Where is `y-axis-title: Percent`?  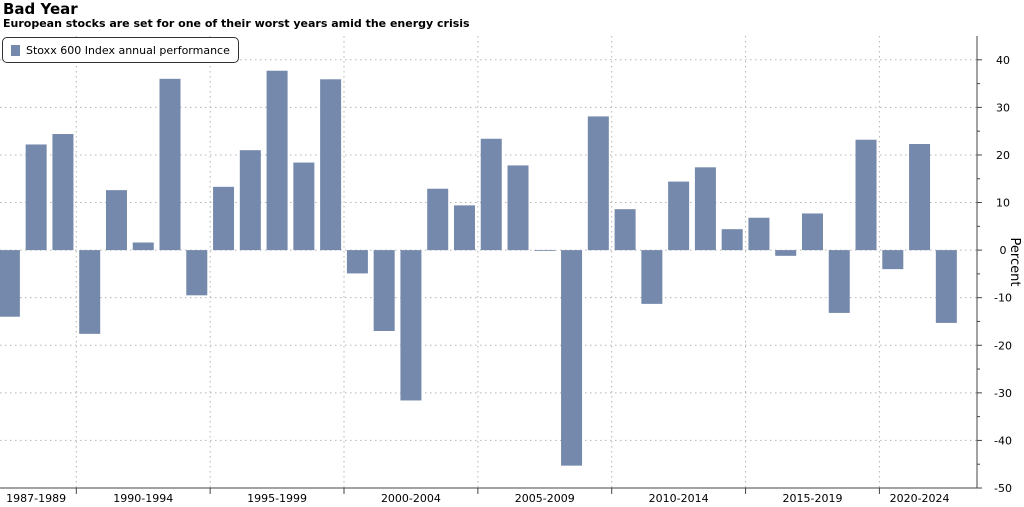 y-axis-title: Percent is located at coordinates (1014, 262).